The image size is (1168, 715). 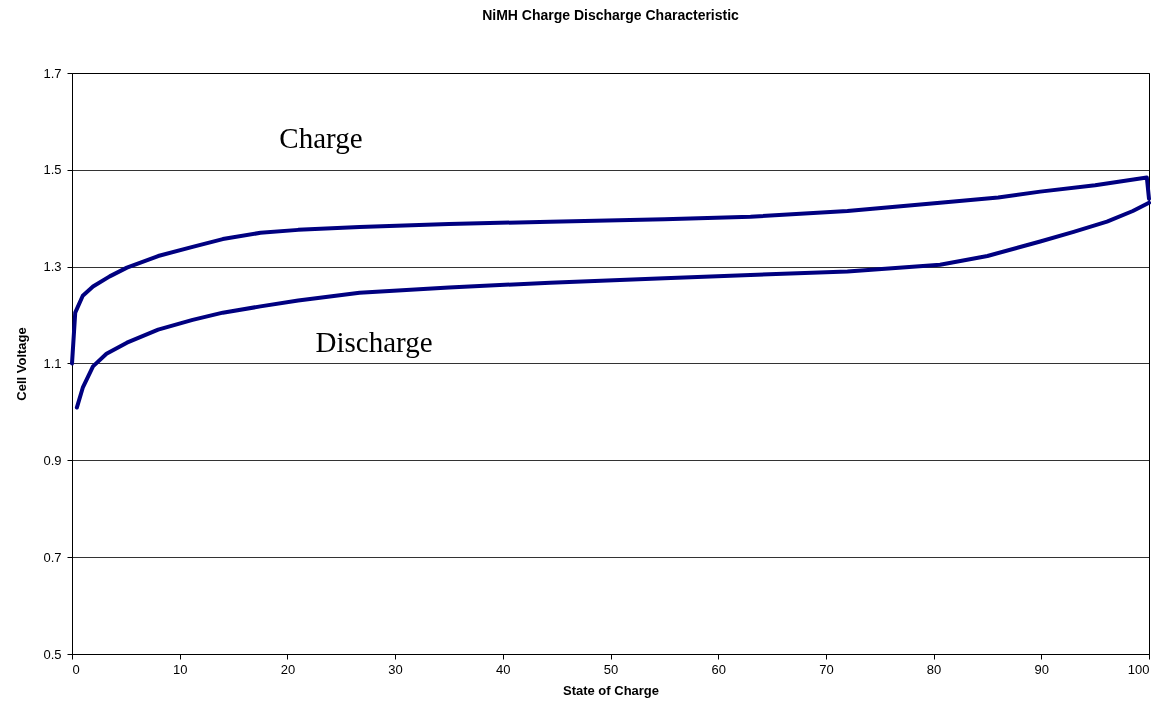 I want to click on y-tick-label: 1.3, so click(x=52, y=267).